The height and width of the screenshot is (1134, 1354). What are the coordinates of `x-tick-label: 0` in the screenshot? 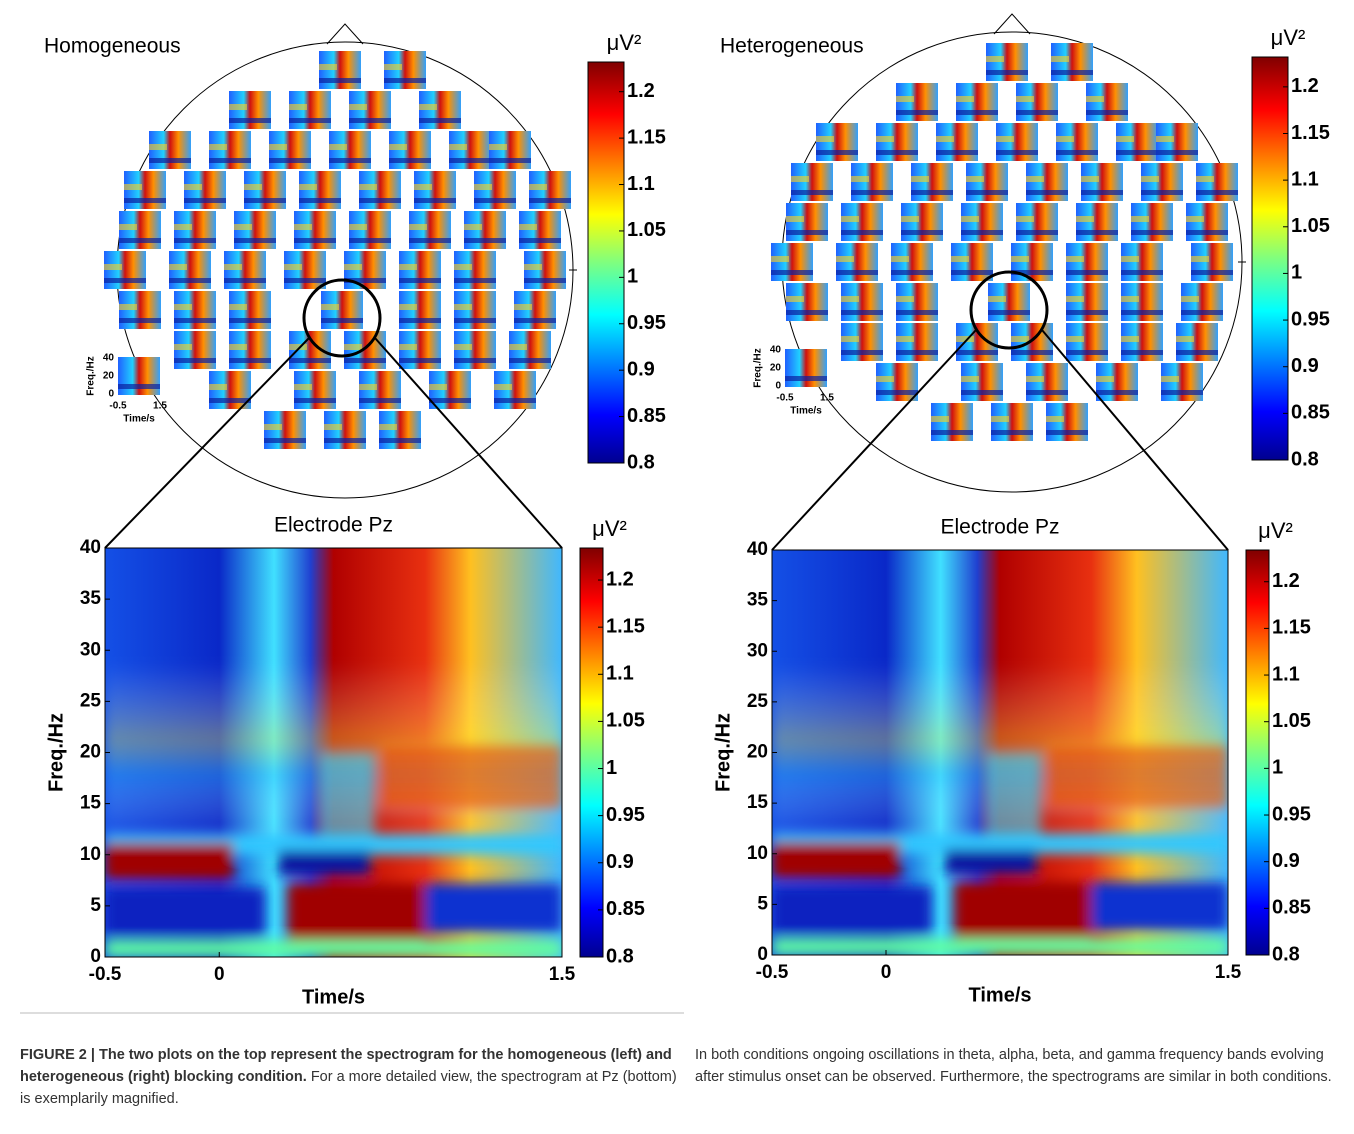 It's located at (219, 974).